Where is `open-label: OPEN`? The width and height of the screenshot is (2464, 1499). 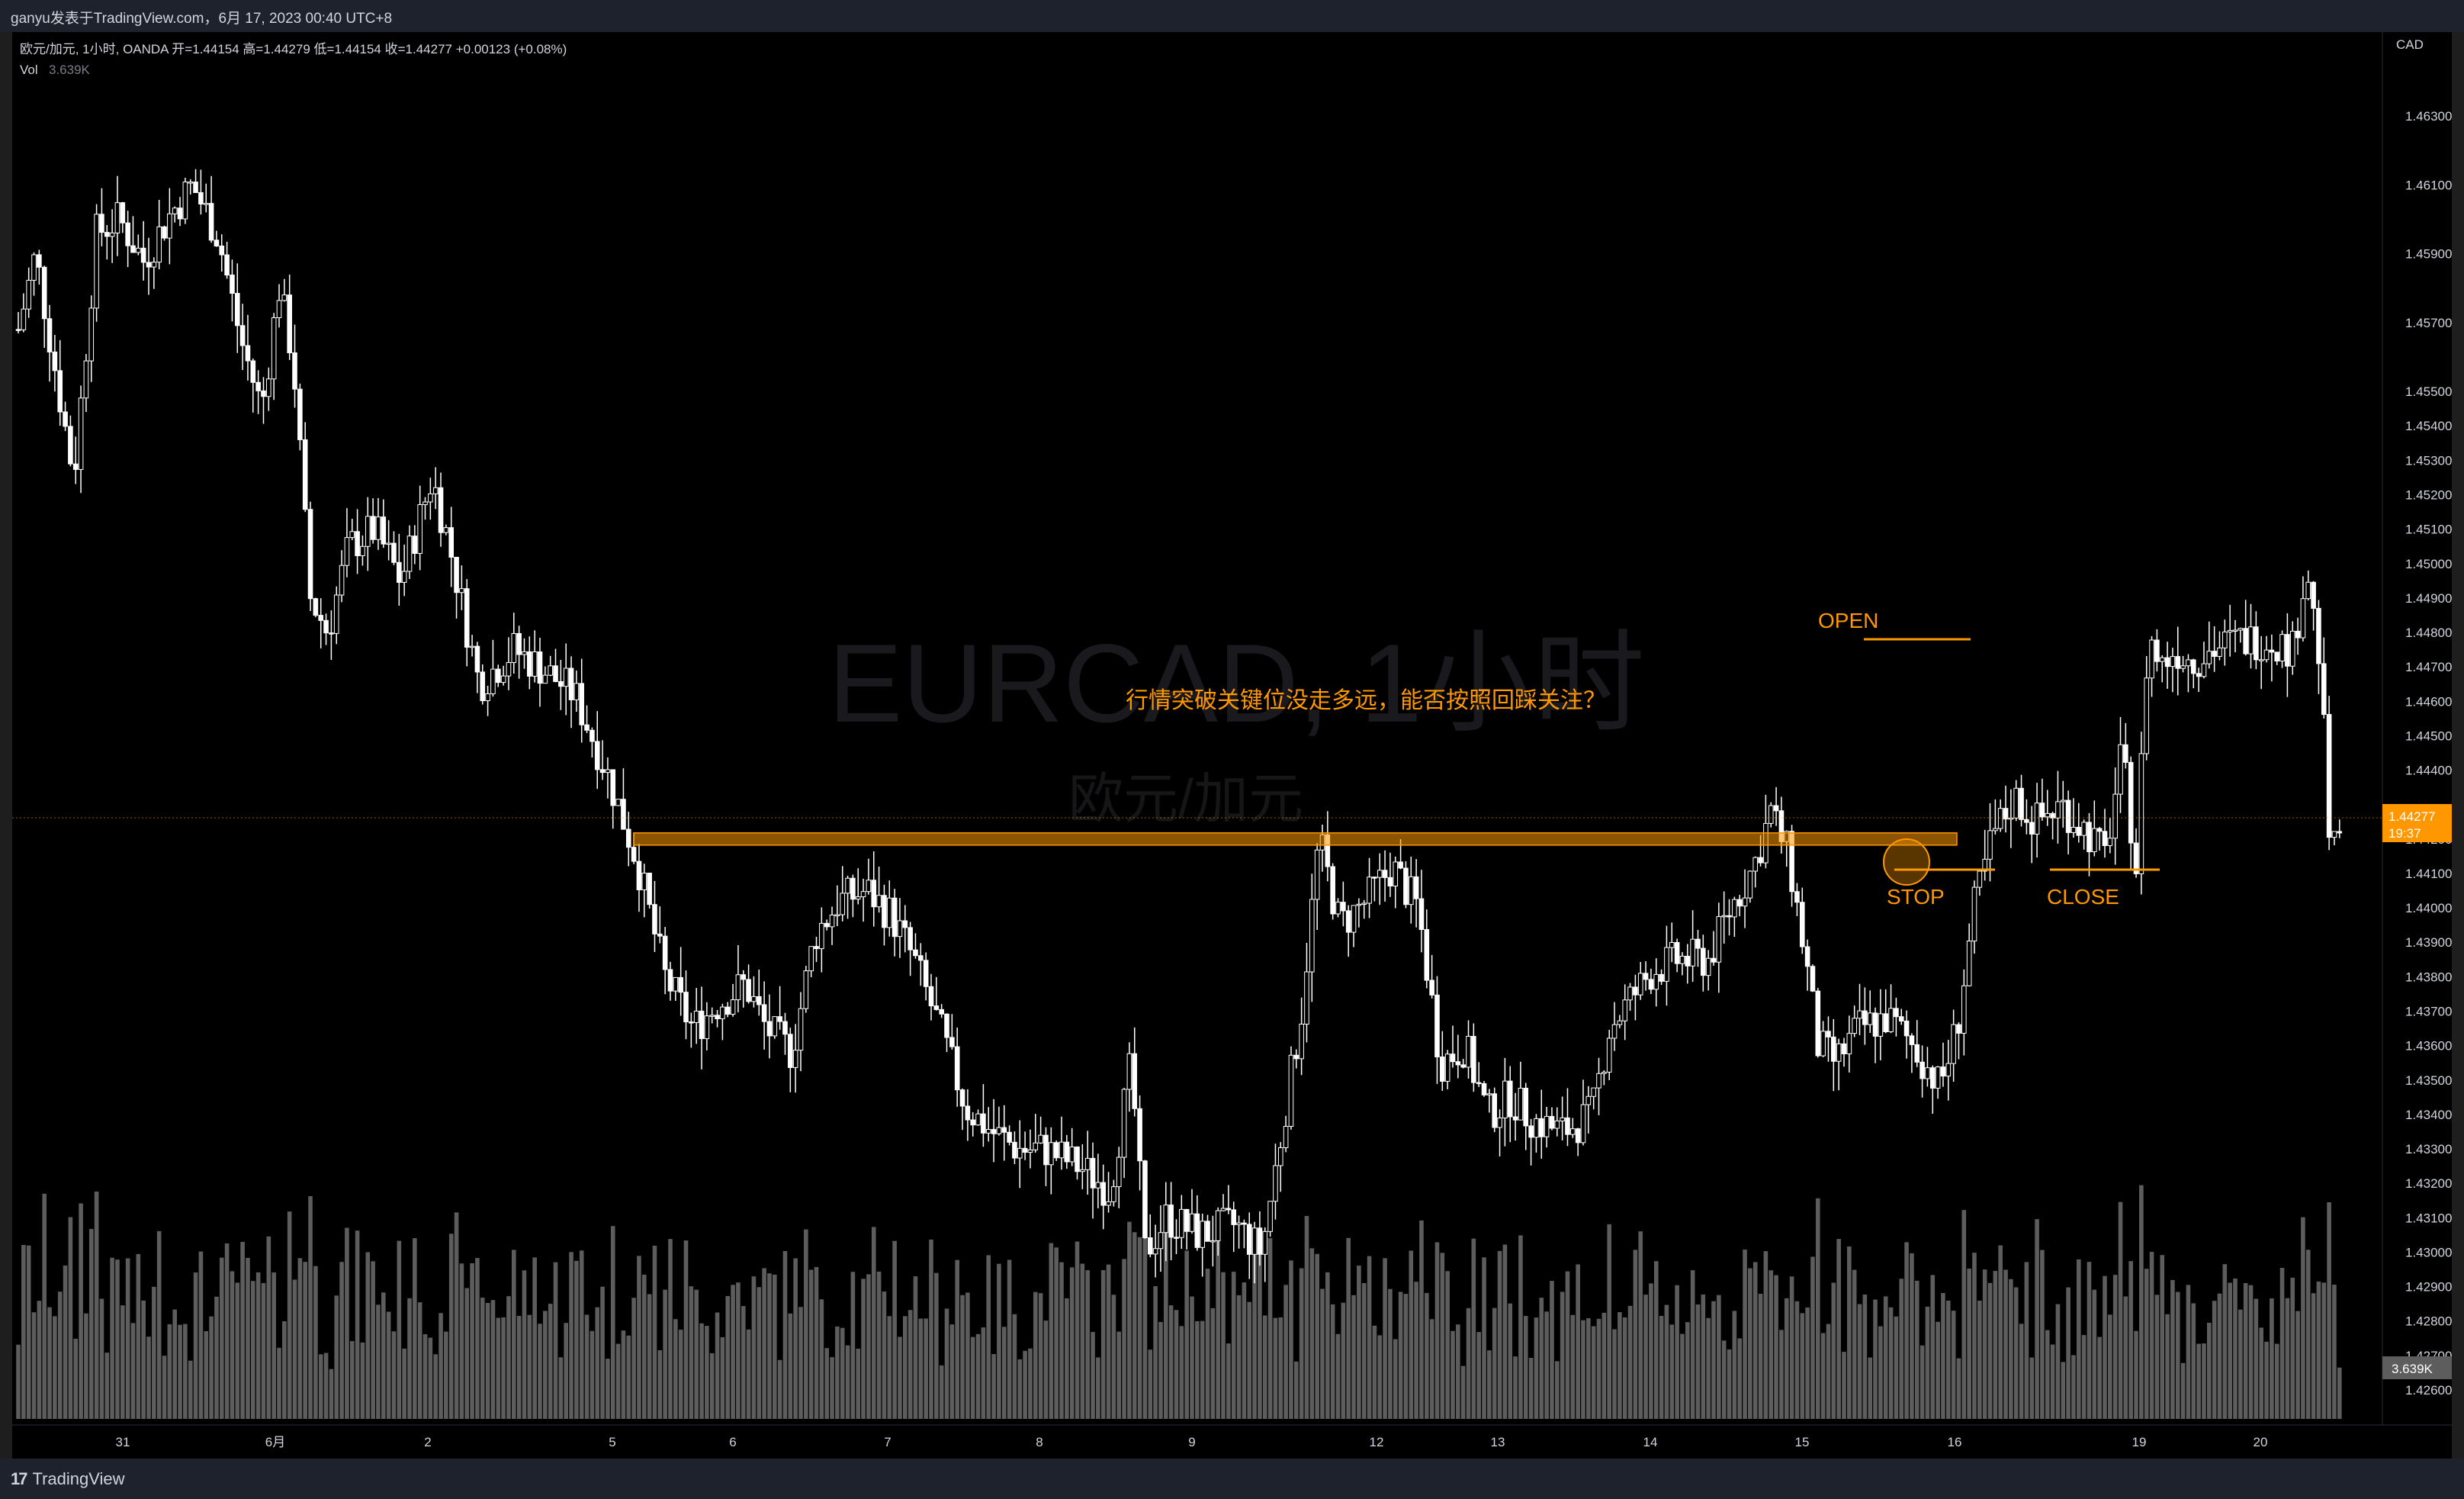
open-label: OPEN is located at coordinates (1848, 620).